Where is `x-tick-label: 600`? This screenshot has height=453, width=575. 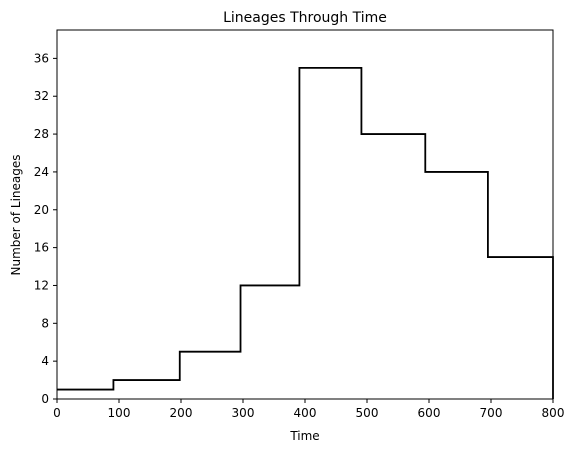 x-tick-label: 600 is located at coordinates (429, 413).